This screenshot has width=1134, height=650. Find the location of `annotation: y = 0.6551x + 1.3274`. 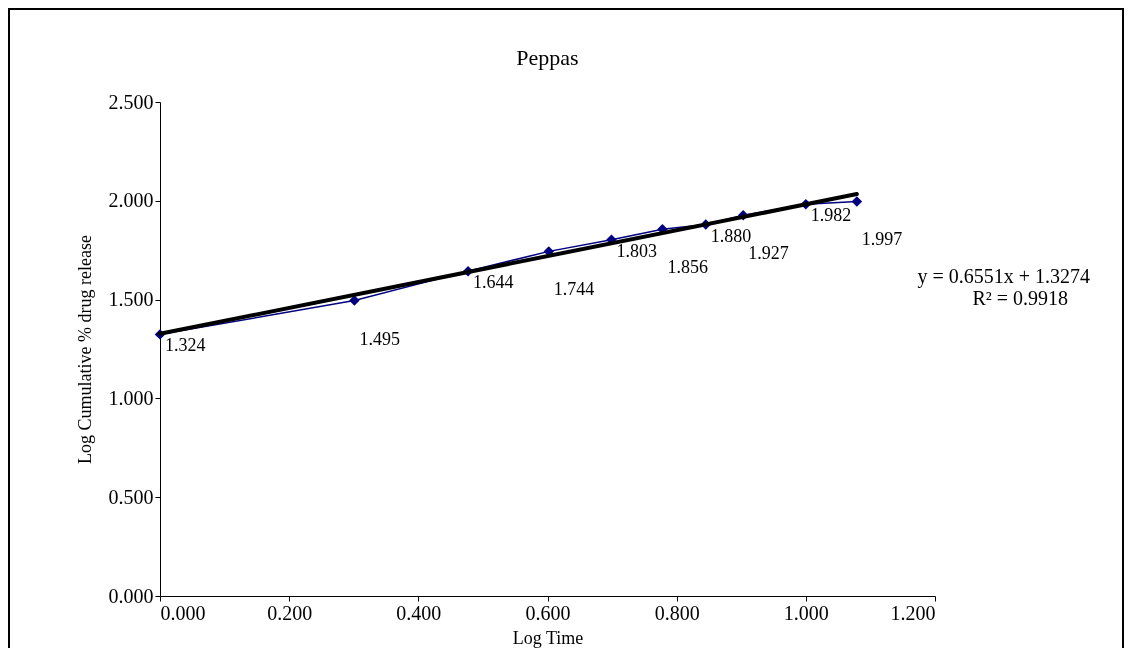

annotation: y = 0.6551x + 1.3274 is located at coordinates (1003, 276).